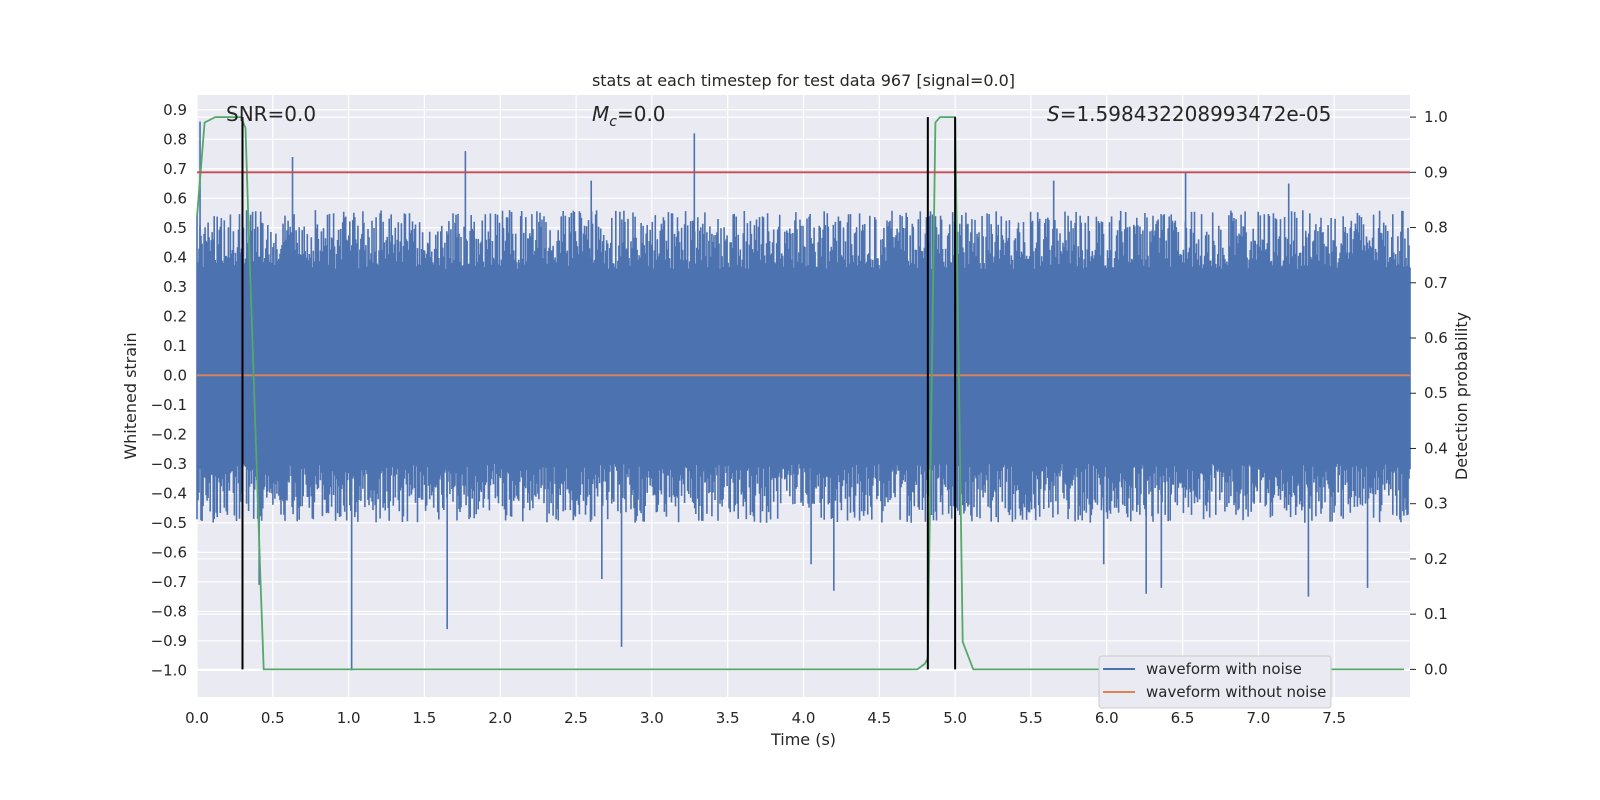  Describe the element at coordinates (600, 114) in the screenshot. I see `chirp-mass-symbol: M` at that location.